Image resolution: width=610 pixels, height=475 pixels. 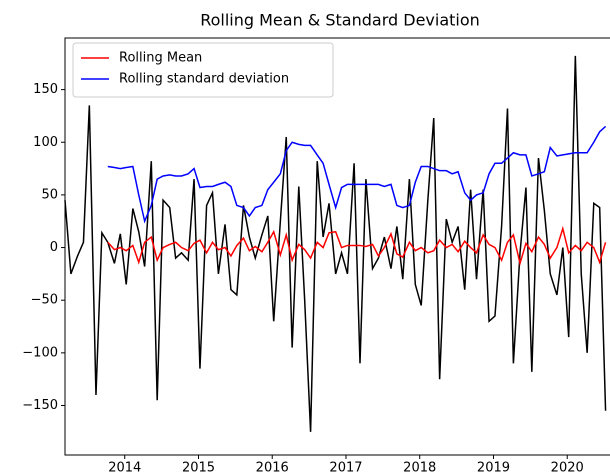 I want to click on y-tick-label: 150, so click(x=45, y=89).